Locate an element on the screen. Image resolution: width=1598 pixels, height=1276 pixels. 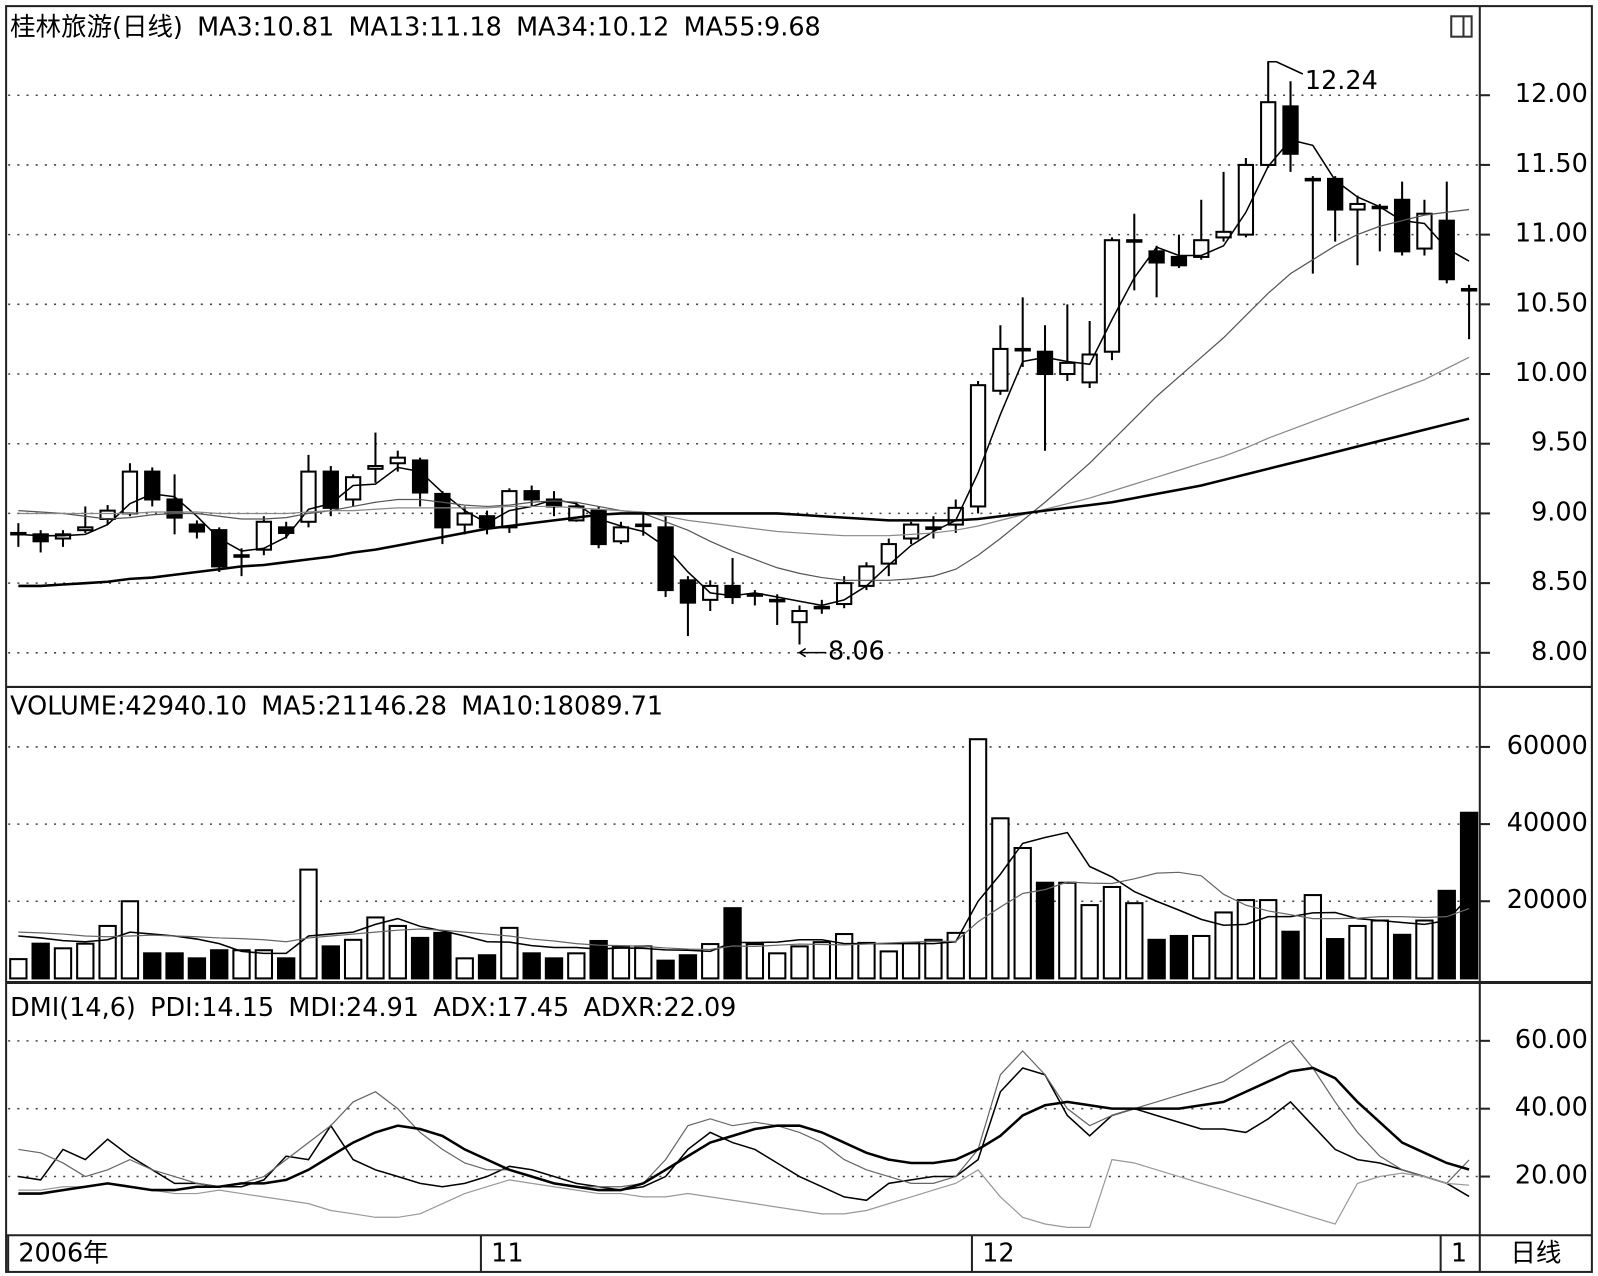
y-tick-label: 40000 is located at coordinates (1547, 823).